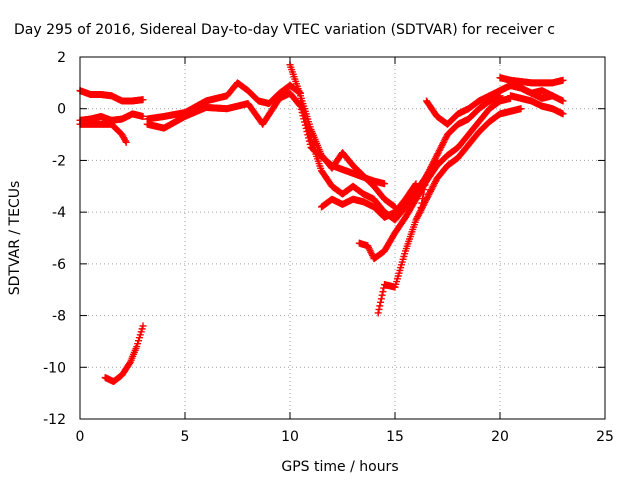  Describe the element at coordinates (61, 58) in the screenshot. I see `y-tick-label: 2` at that location.